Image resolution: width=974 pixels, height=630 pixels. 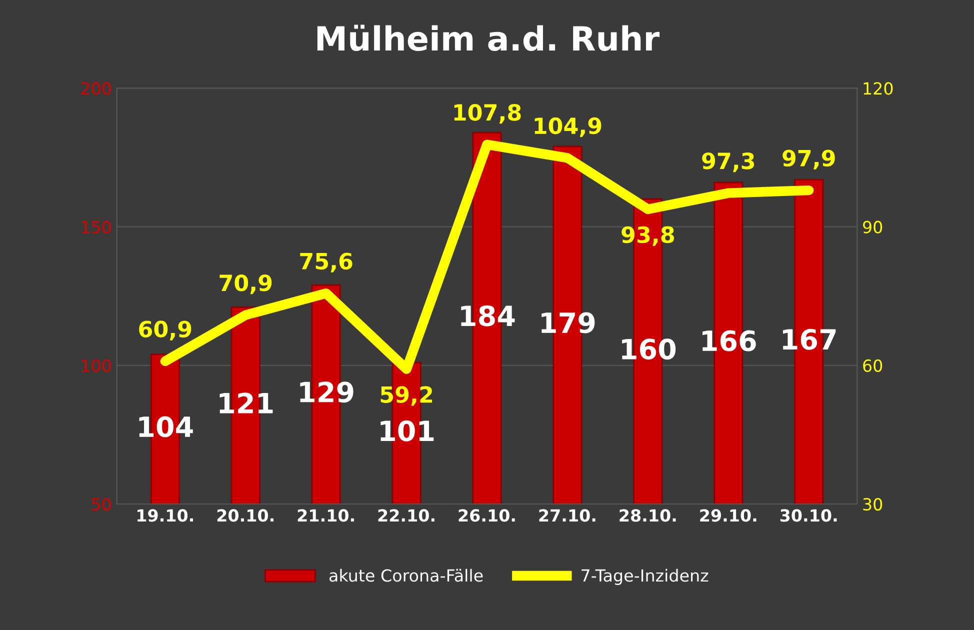 I want to click on y-tick-label: 150, so click(x=96, y=227).